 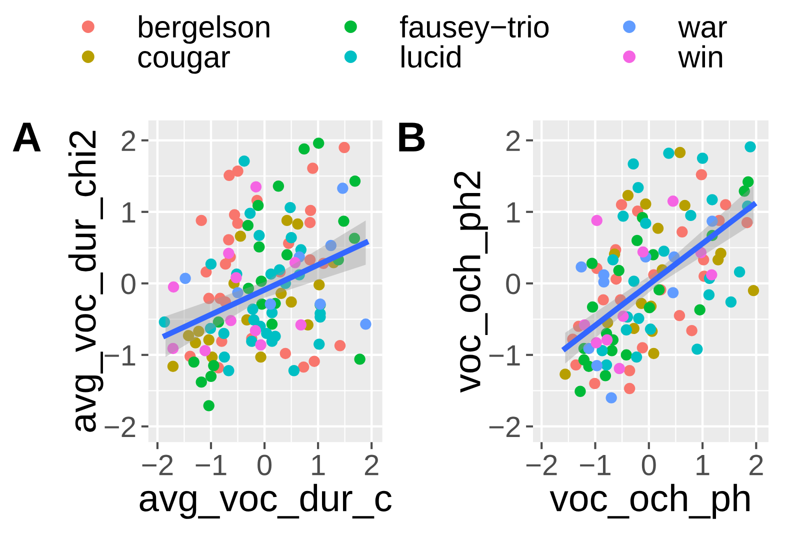 I want to click on x-axis-title: voc_och_ph, so click(x=650, y=501).